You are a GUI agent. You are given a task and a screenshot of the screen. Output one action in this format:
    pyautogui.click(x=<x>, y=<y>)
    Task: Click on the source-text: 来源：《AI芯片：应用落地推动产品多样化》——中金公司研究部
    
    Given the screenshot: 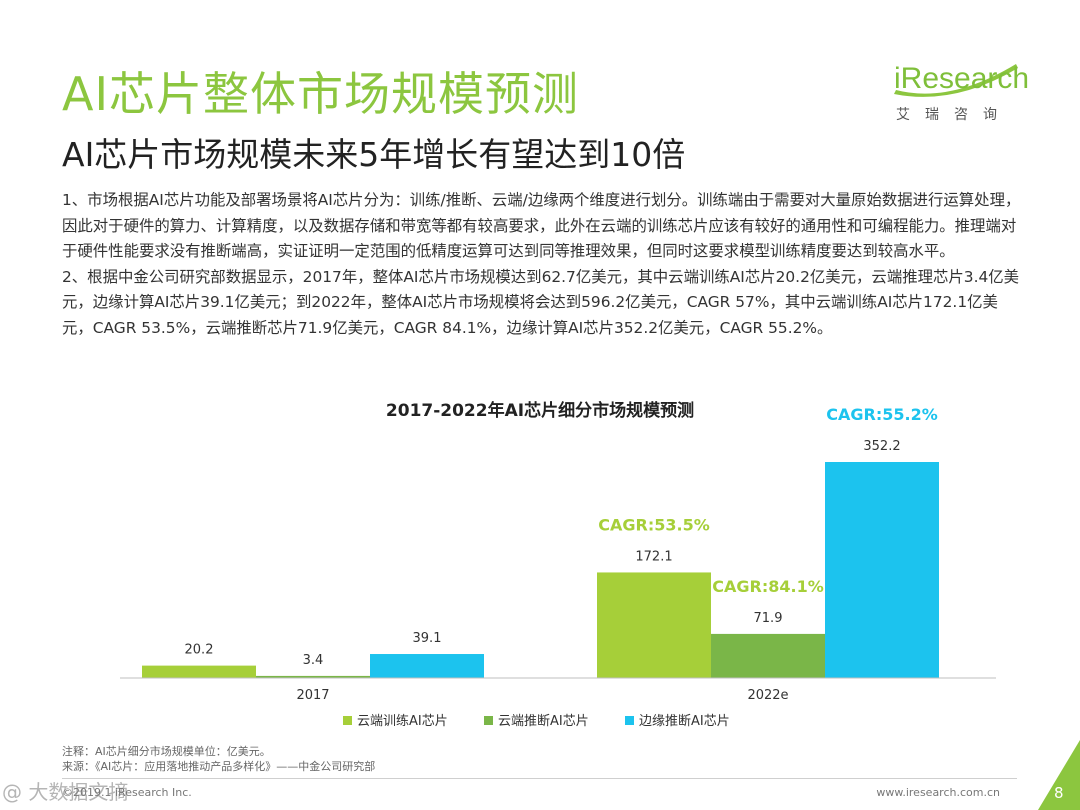 What is the action you would take?
    pyautogui.click(x=219, y=766)
    